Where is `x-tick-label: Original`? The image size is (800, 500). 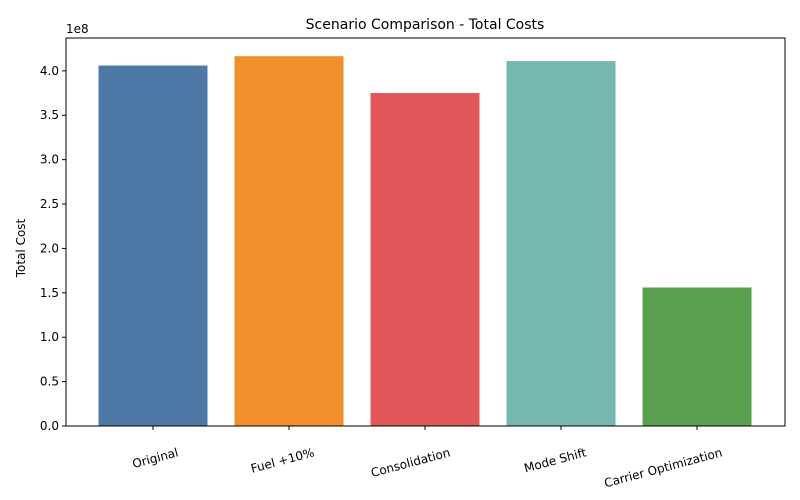 x-tick-label: Original is located at coordinates (155, 458).